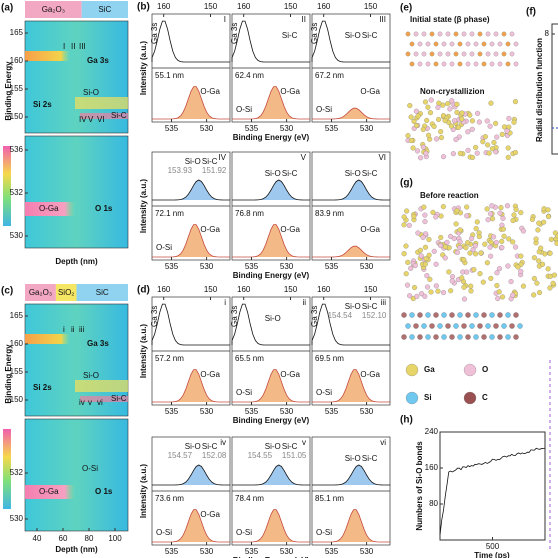  Describe the element at coordinates (249, 213) in the screenshot. I see `depth: 76.8 nm` at that location.